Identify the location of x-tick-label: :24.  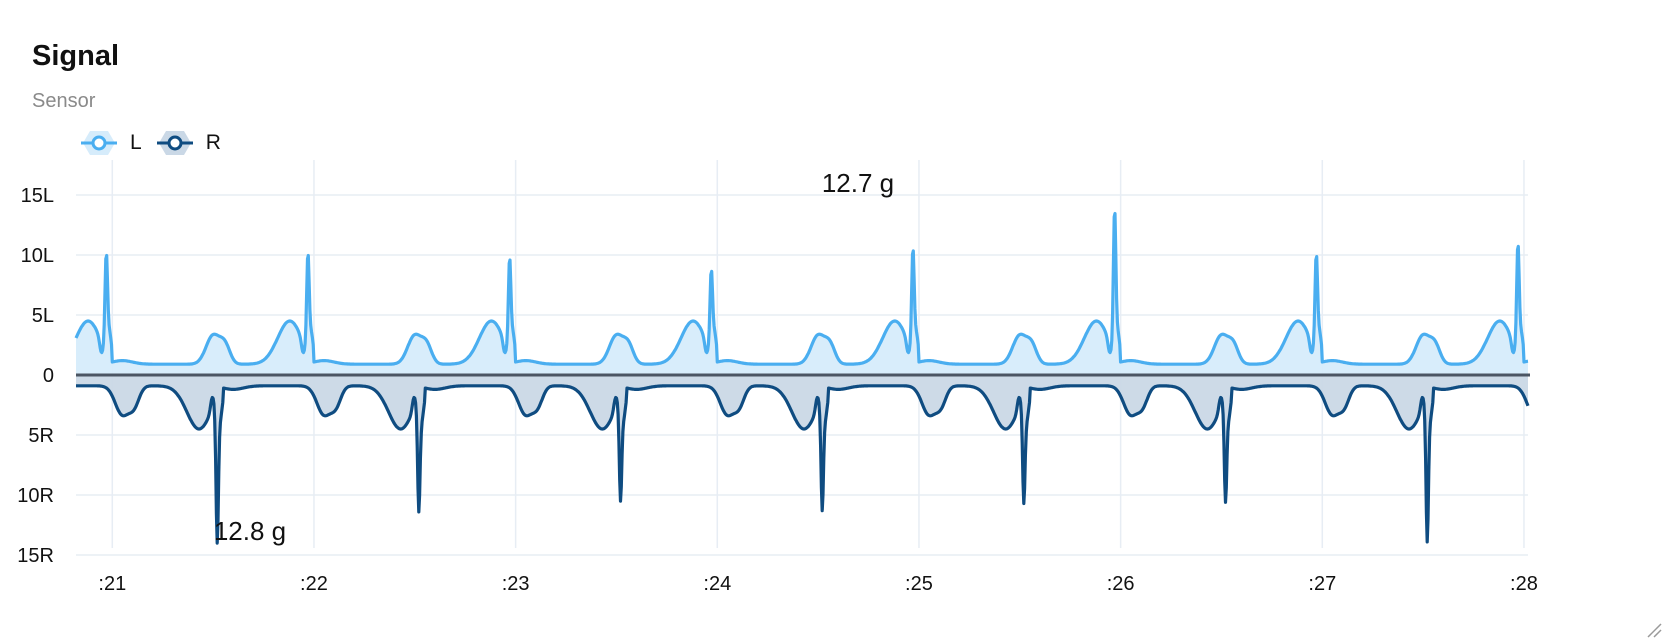
(717, 584).